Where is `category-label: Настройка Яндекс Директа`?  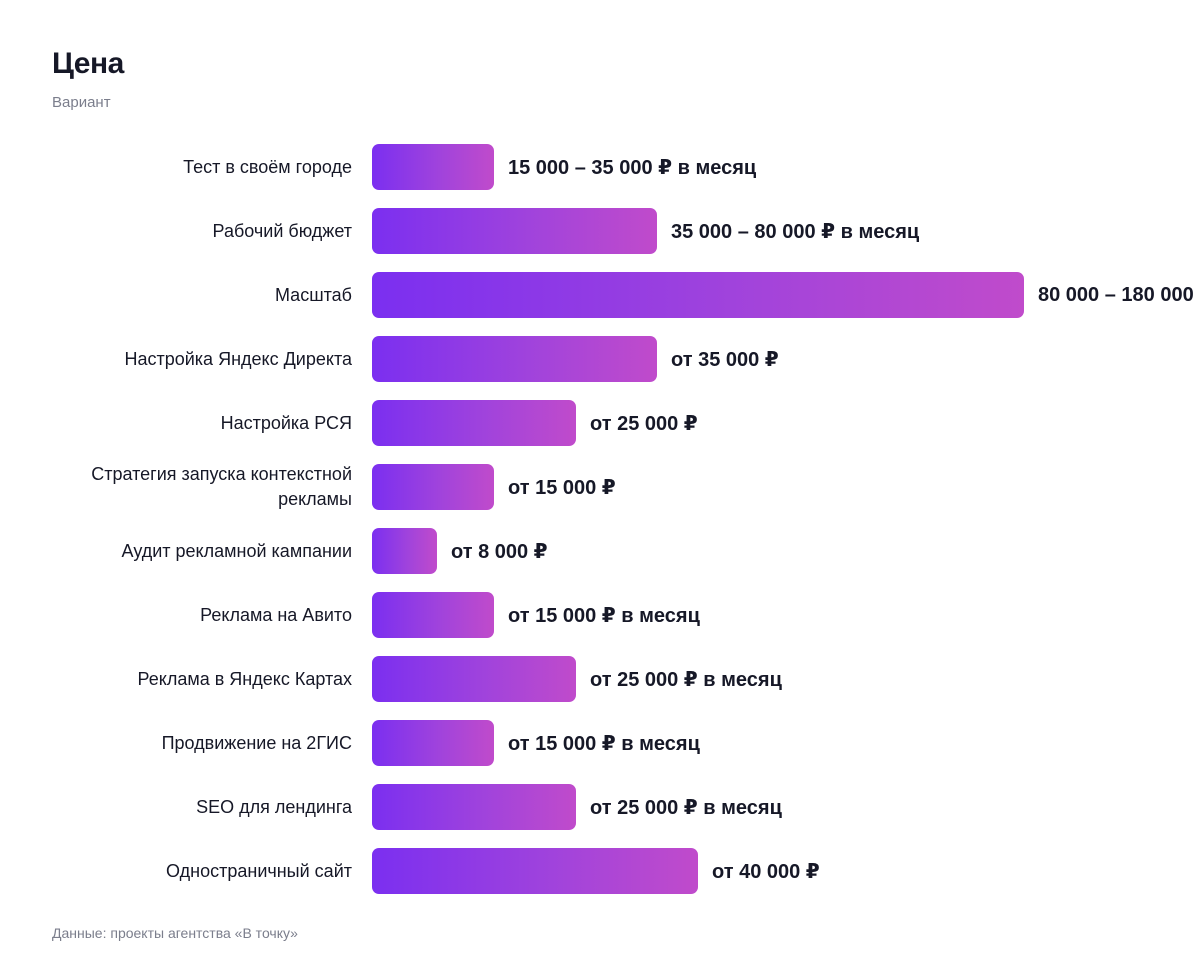
category-label: Настройка Яндекс Директа is located at coordinates (238, 358).